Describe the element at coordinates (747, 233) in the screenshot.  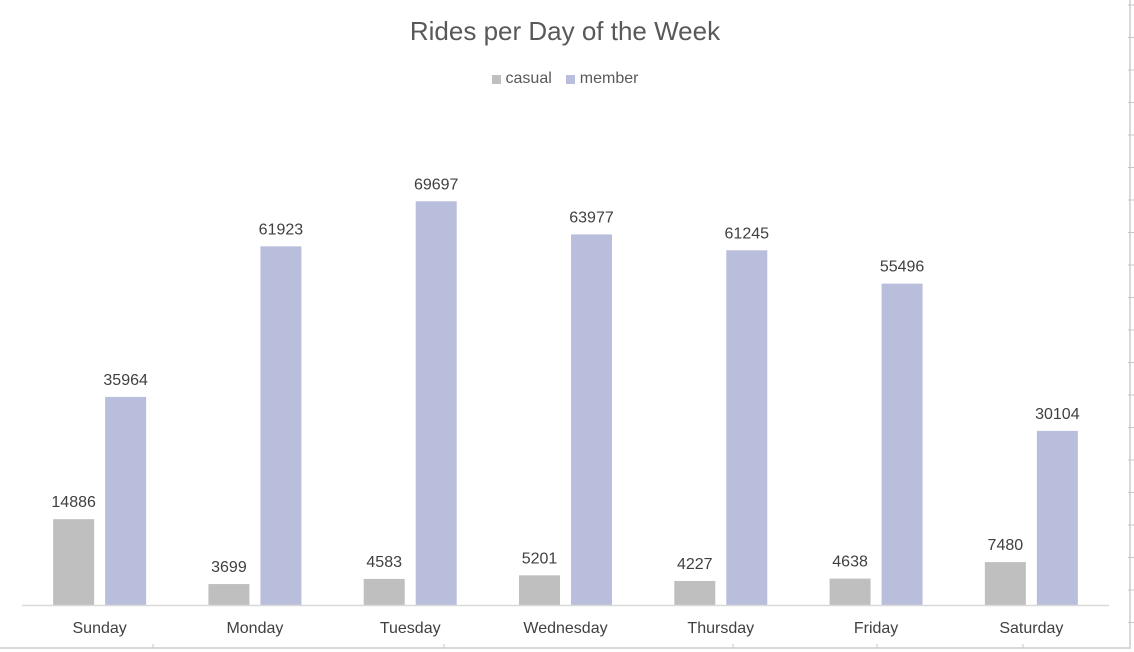
I see `data-label-member-thursday: 61245` at that location.